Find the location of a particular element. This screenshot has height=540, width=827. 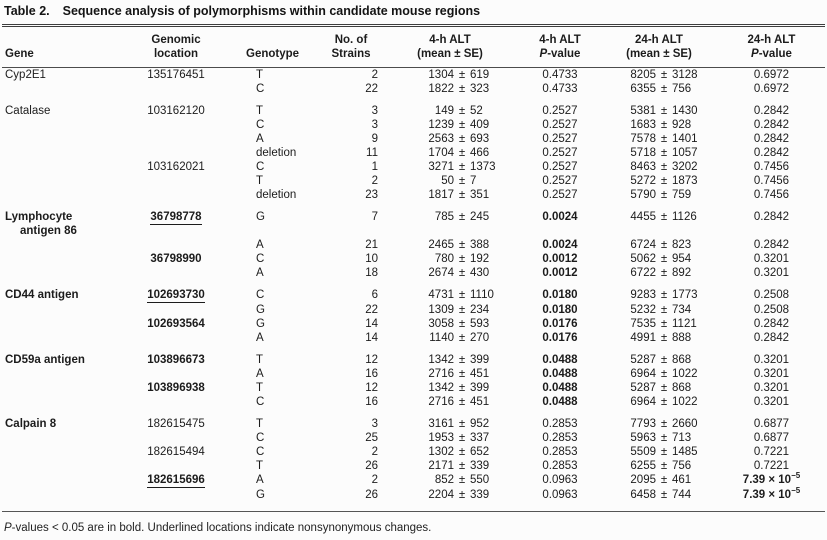

cell-4h-pvalue: 0.2527 is located at coordinates (560, 107).